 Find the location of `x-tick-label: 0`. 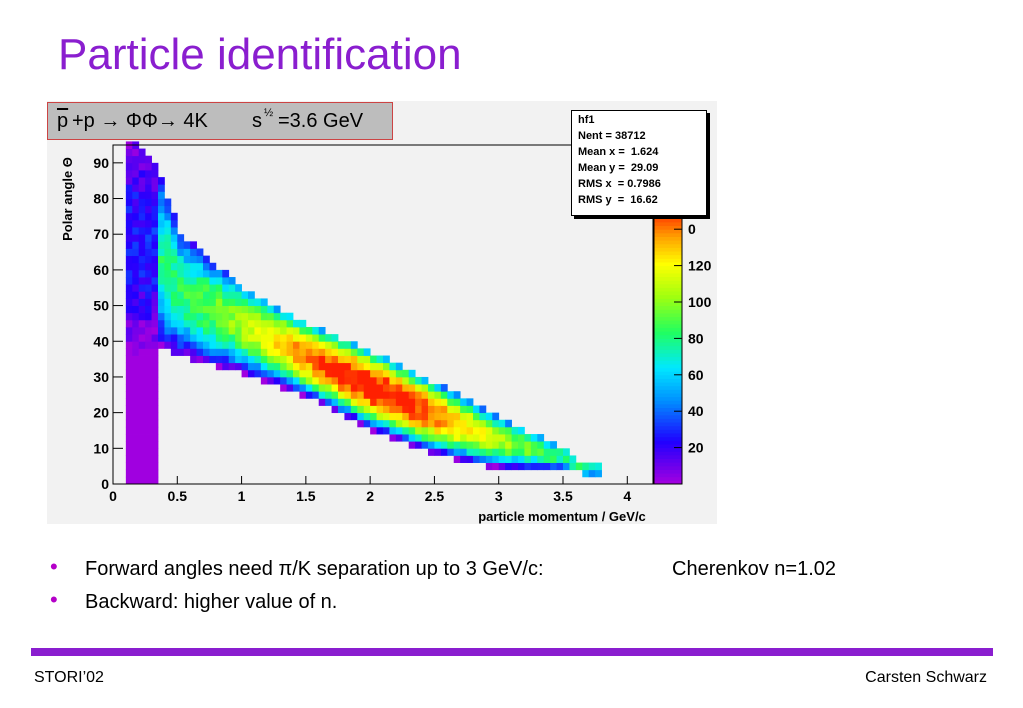

x-tick-label: 0 is located at coordinates (113, 496).